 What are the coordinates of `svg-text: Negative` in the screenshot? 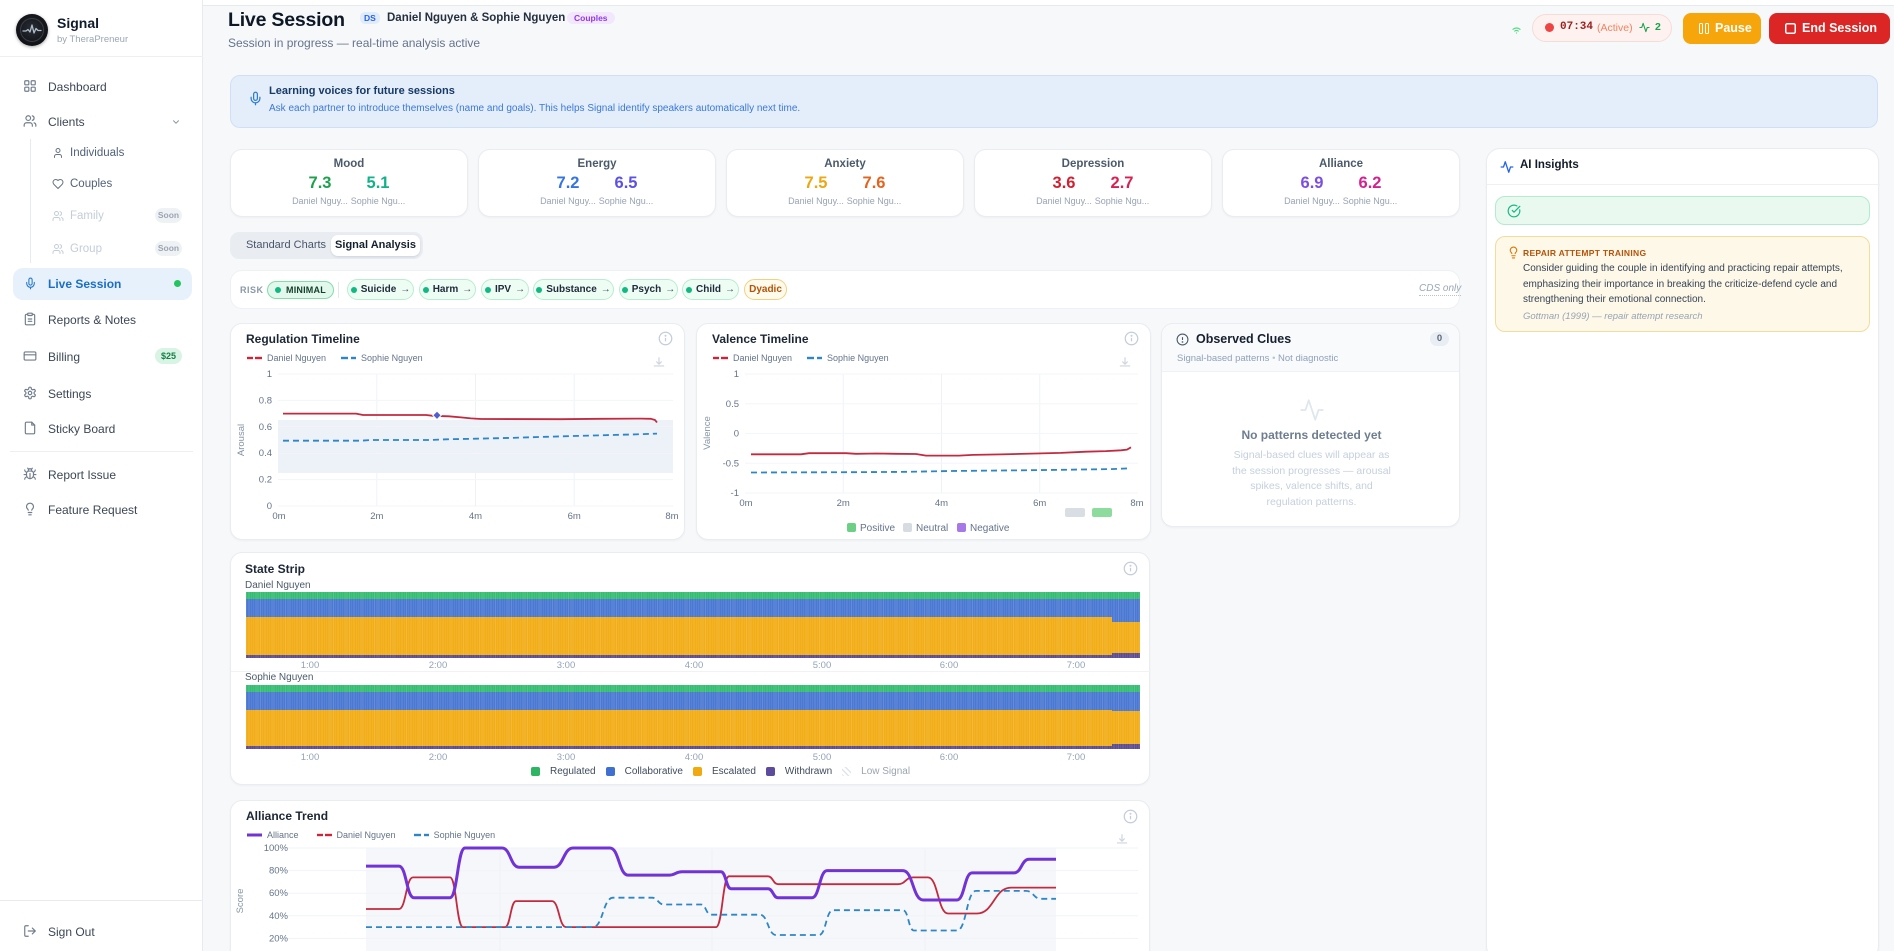 It's located at (990, 528).